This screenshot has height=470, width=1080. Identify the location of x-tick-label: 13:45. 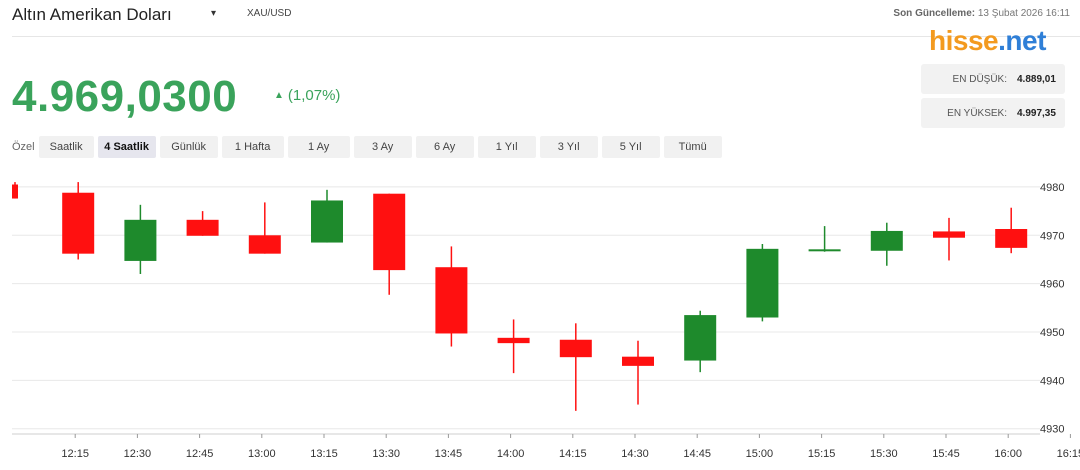
(449, 454).